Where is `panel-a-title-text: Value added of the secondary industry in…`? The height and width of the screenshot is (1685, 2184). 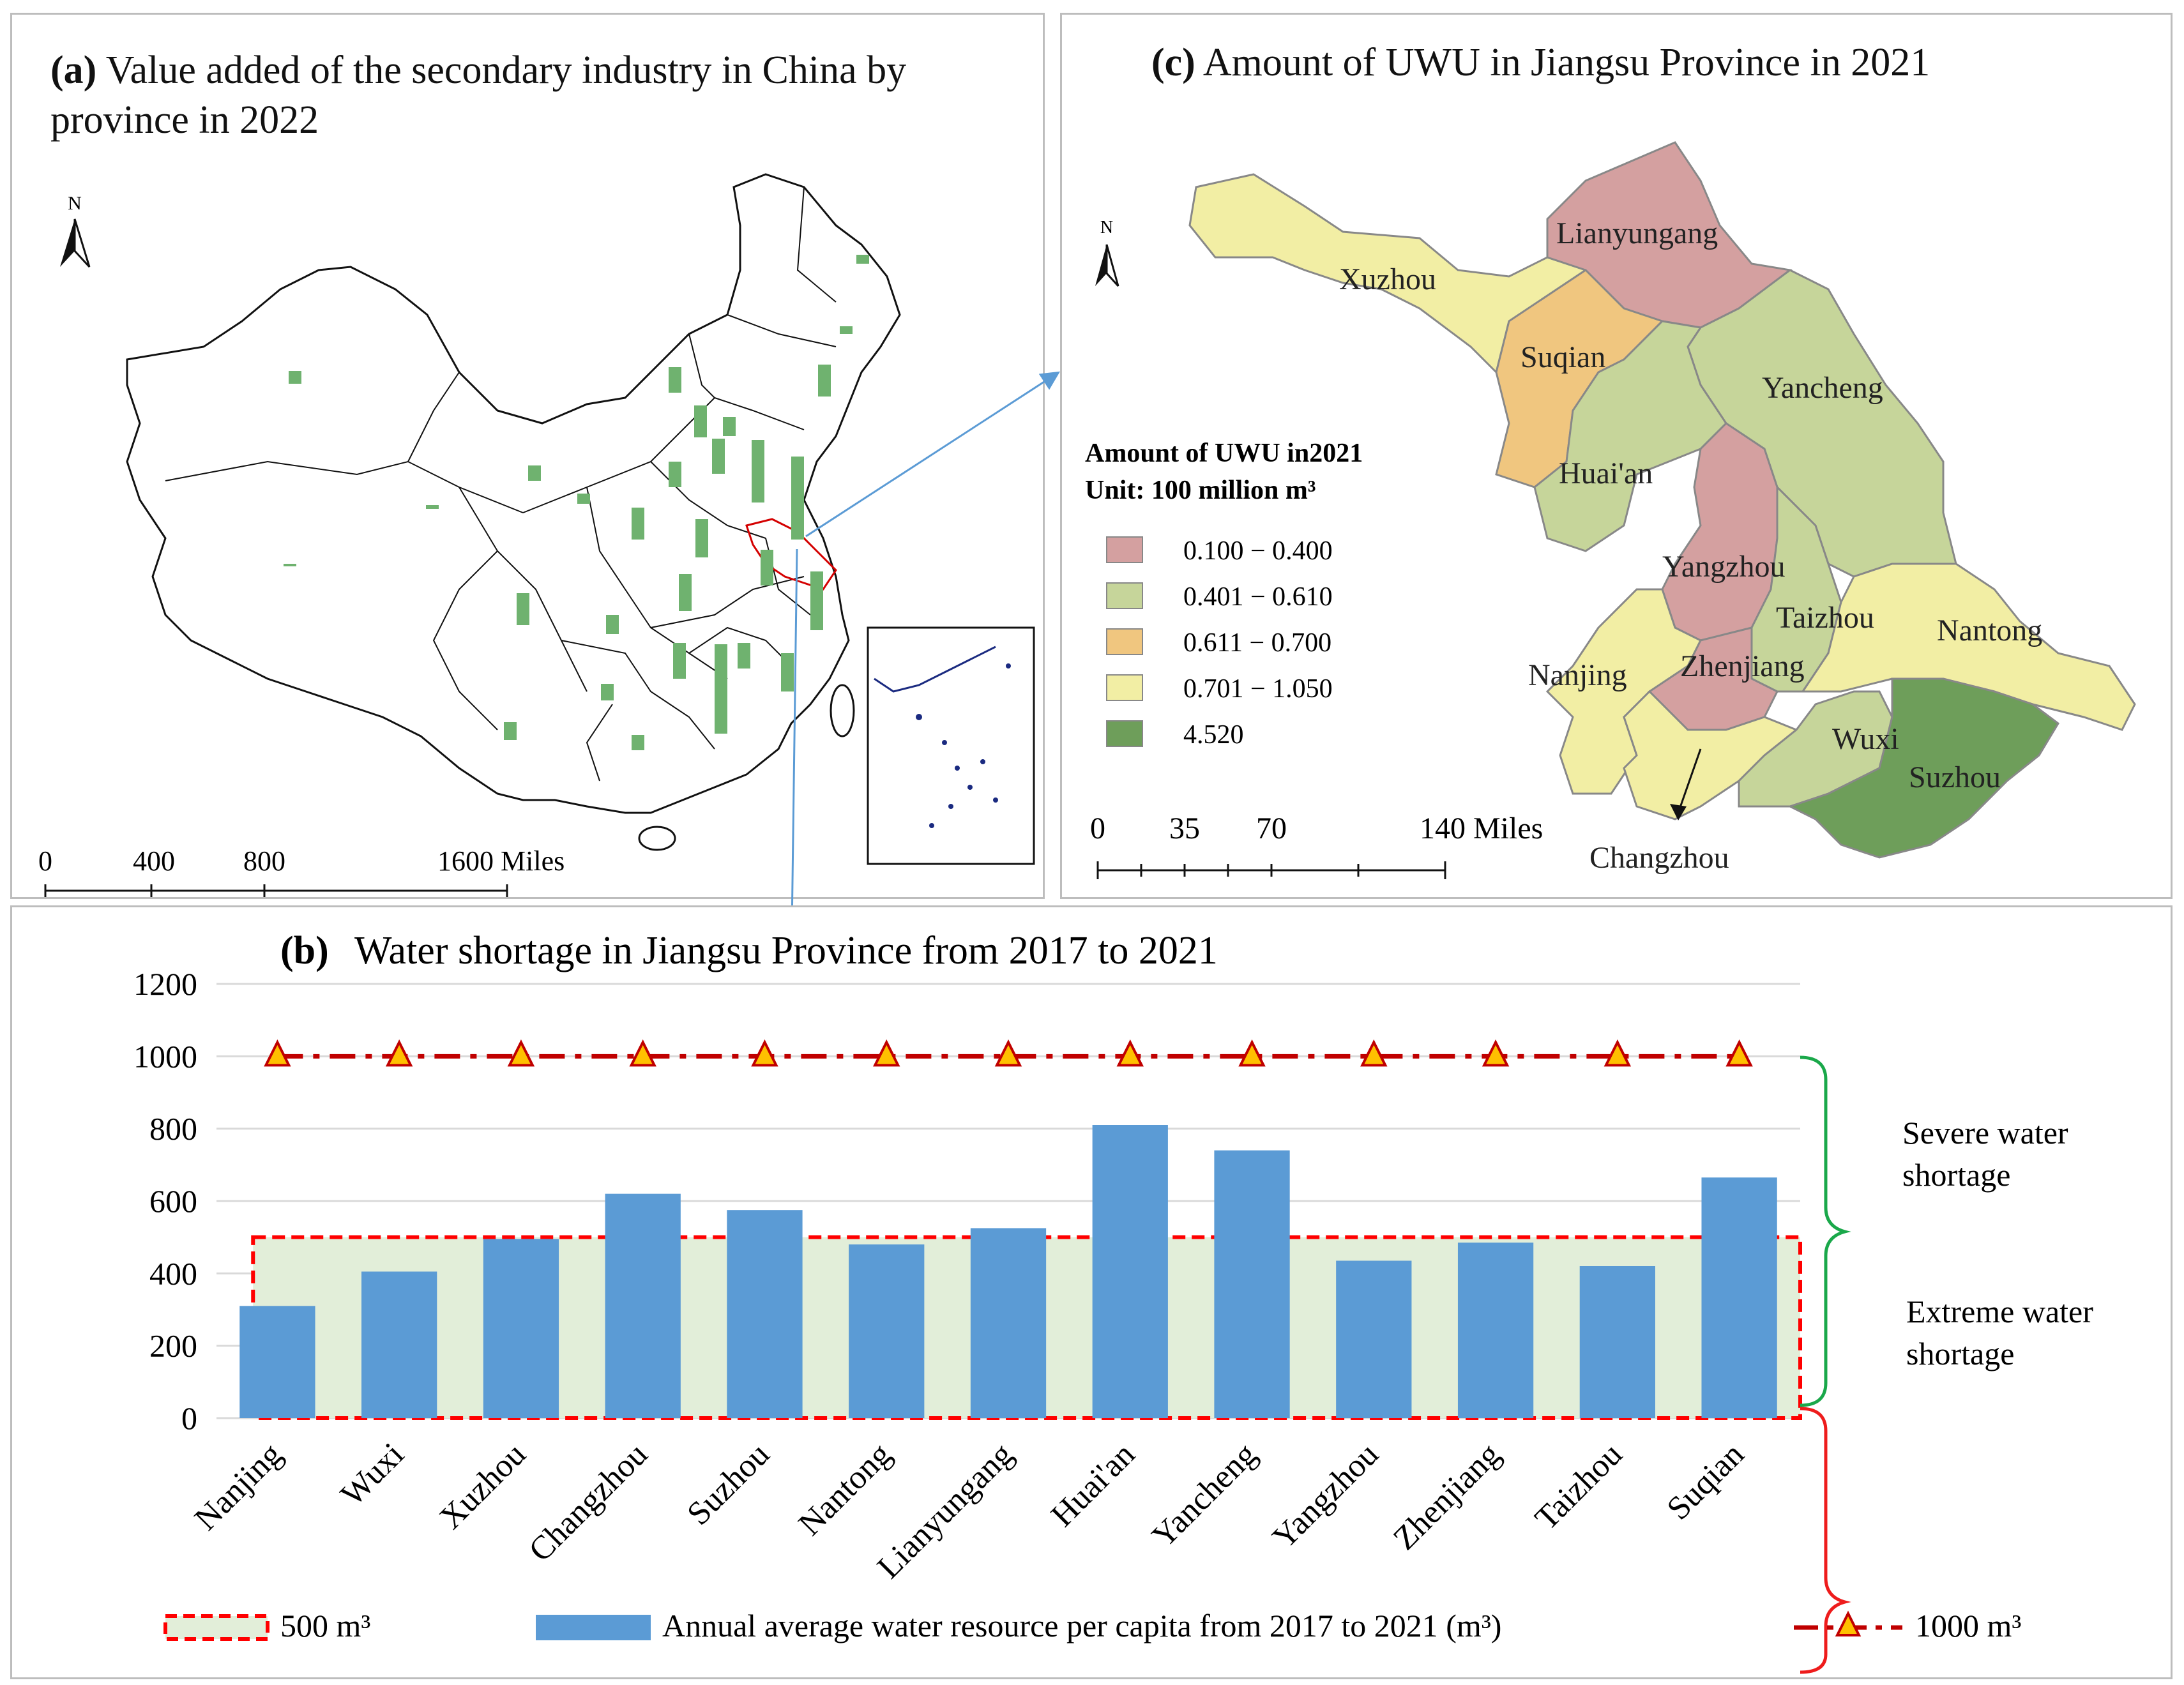
panel-a-title-text: Value added of the secondary industry in… is located at coordinates (478, 96).